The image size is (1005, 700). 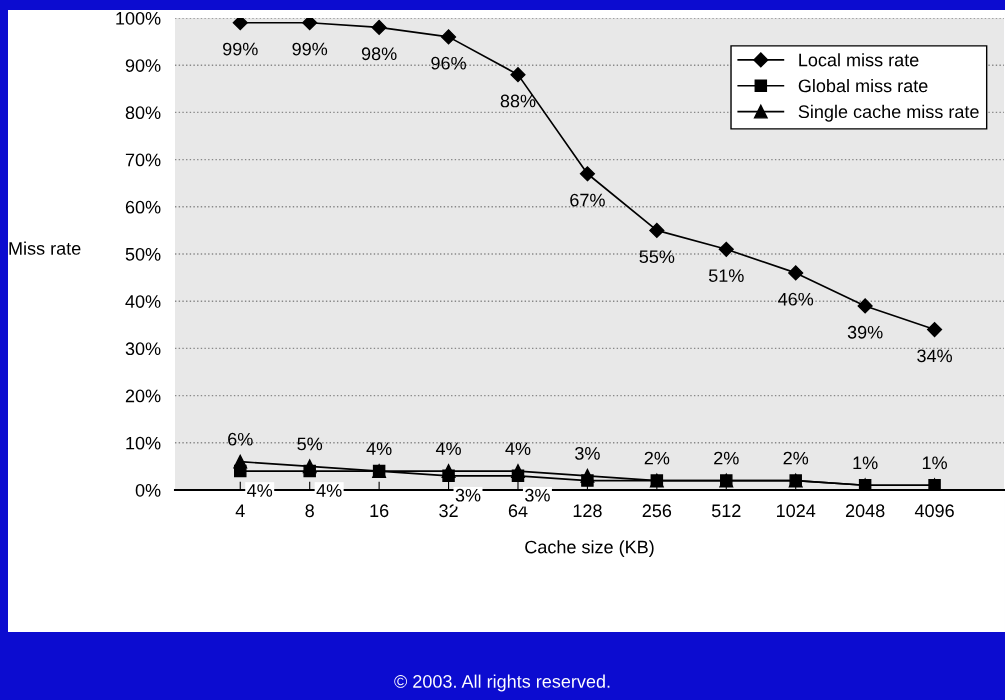 What do you see at coordinates (796, 511) in the screenshot?
I see `x-tick-label: 1024` at bounding box center [796, 511].